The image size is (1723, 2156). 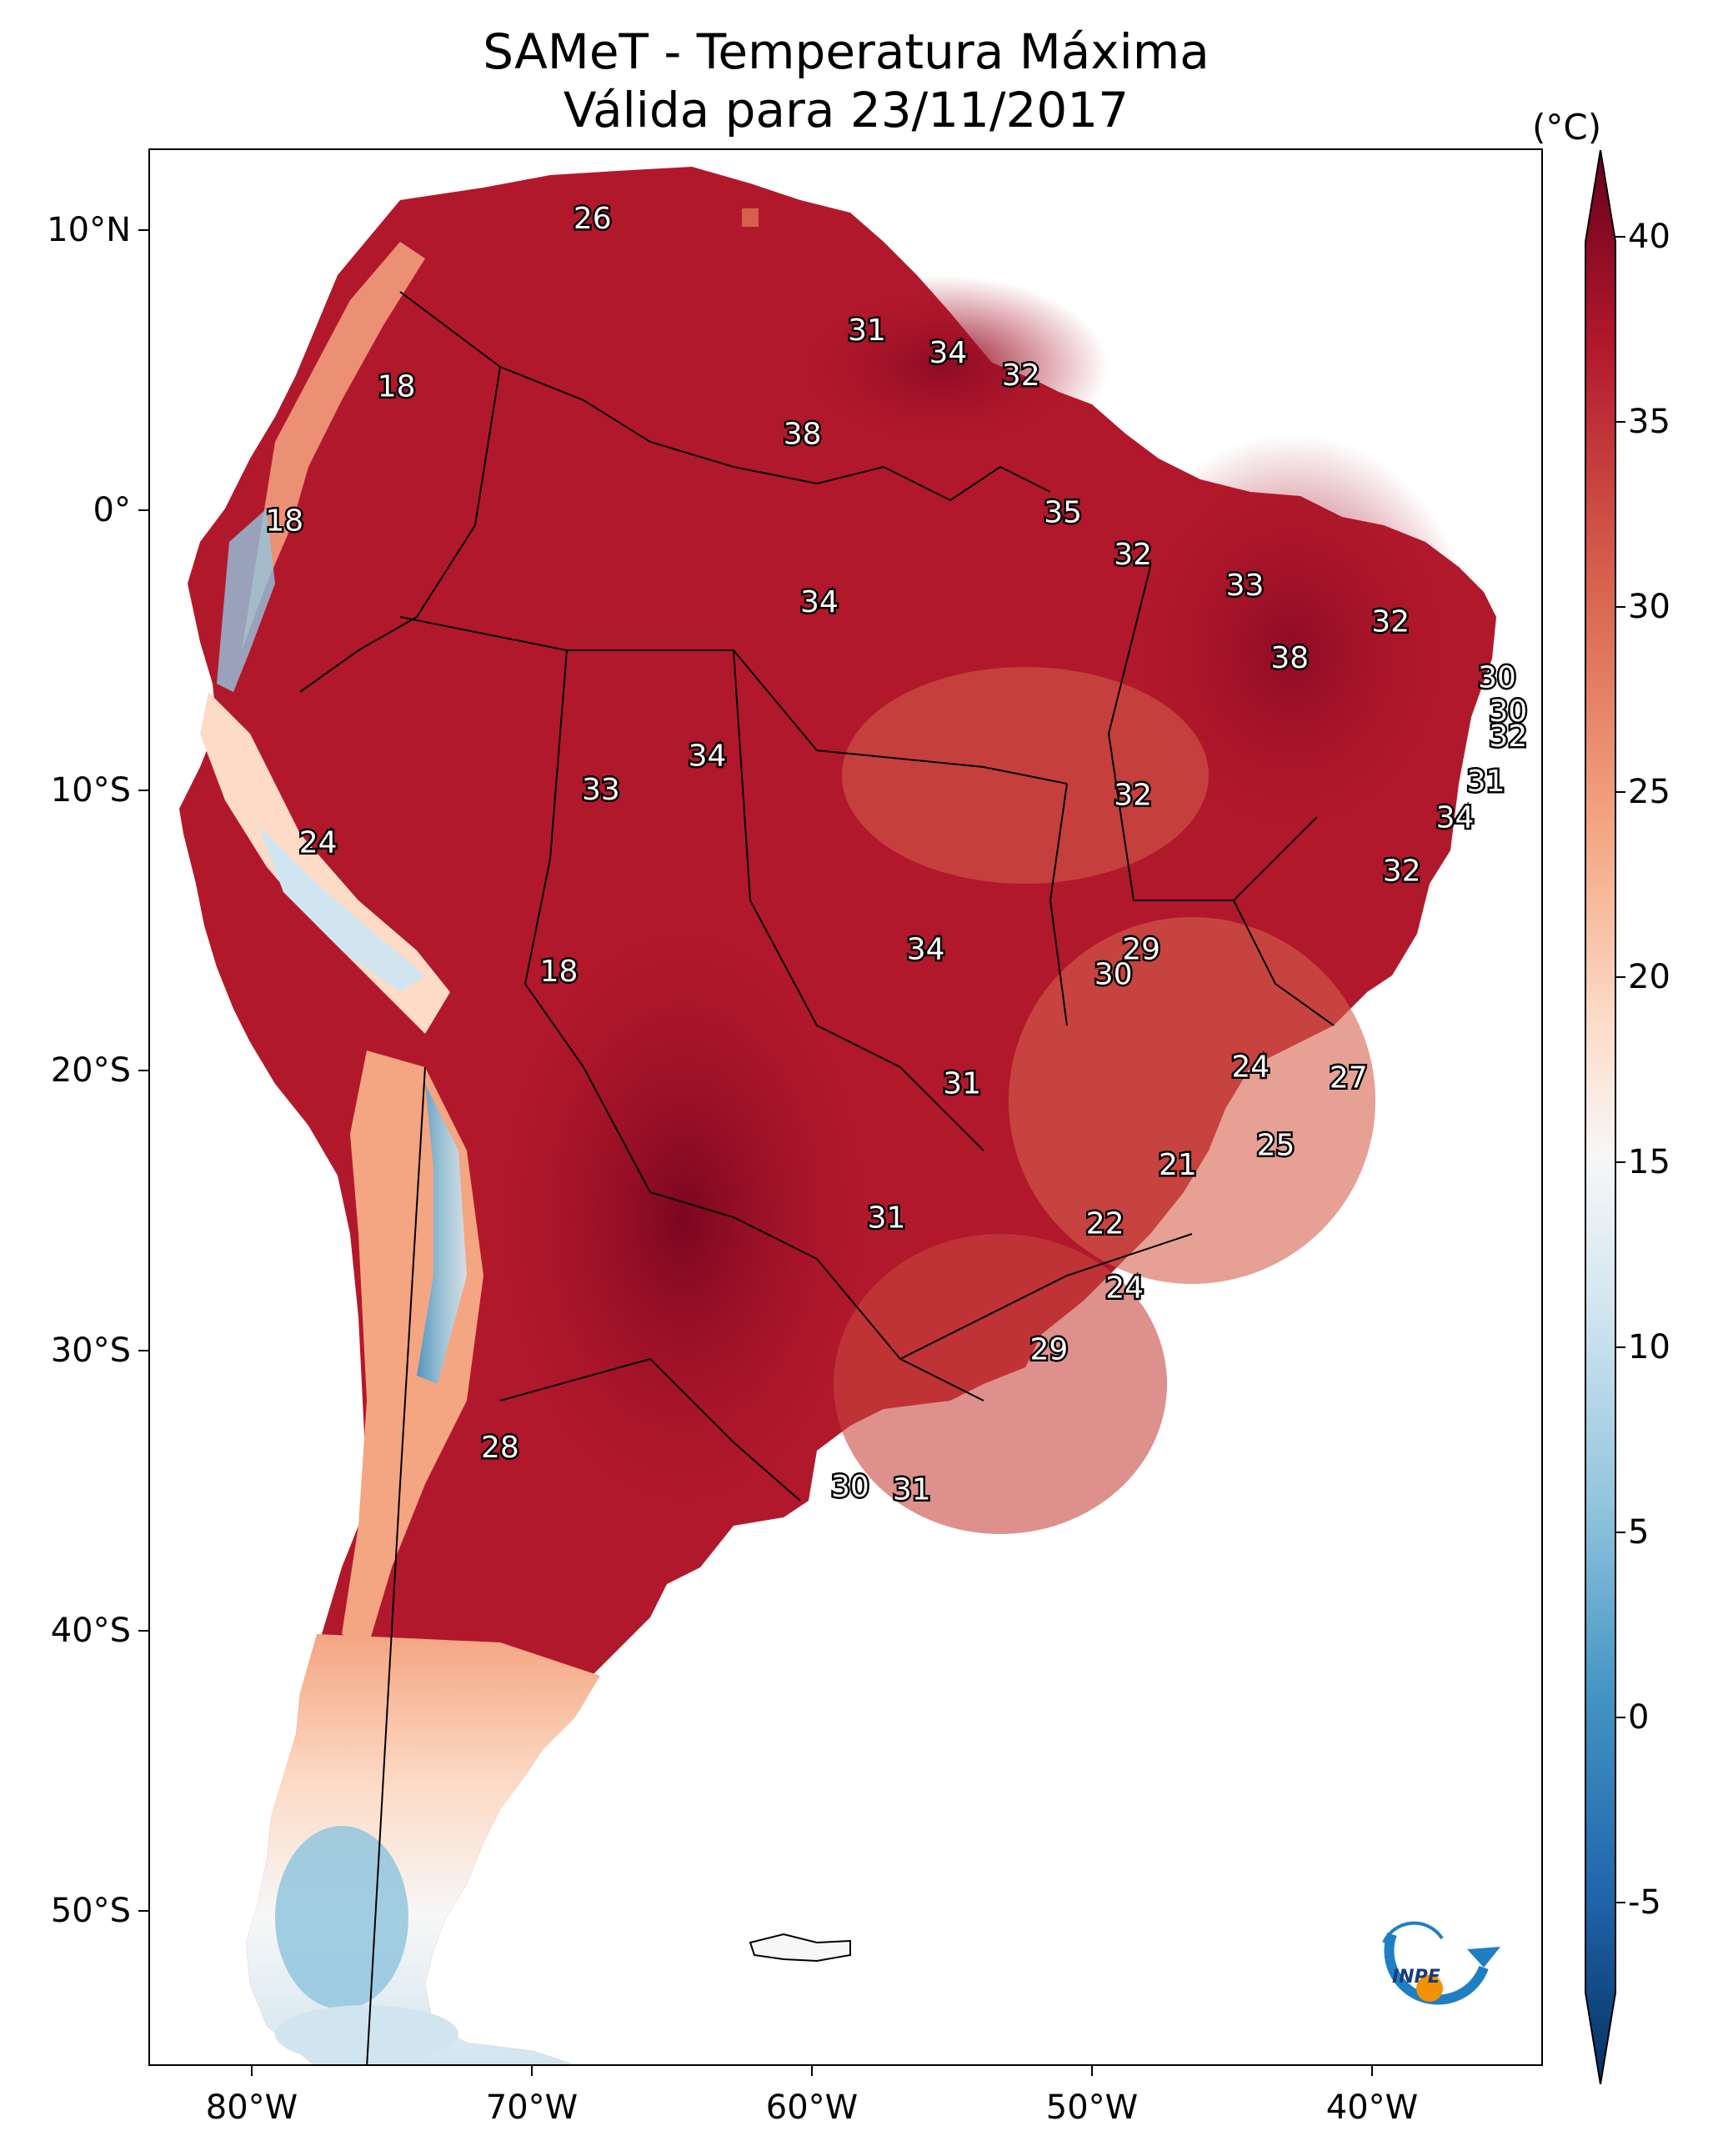 What do you see at coordinates (1639, 1717) in the screenshot?
I see `colorbar-tick-0: 0` at bounding box center [1639, 1717].